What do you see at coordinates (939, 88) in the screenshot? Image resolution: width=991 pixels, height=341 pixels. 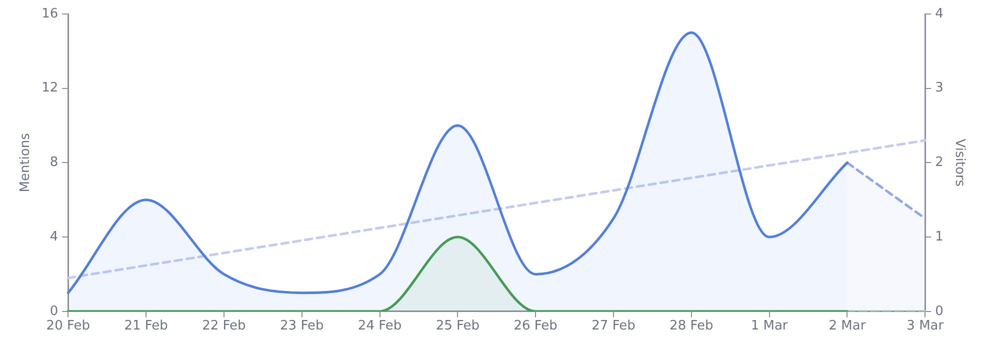 I see `y2-tick-label: 3` at bounding box center [939, 88].